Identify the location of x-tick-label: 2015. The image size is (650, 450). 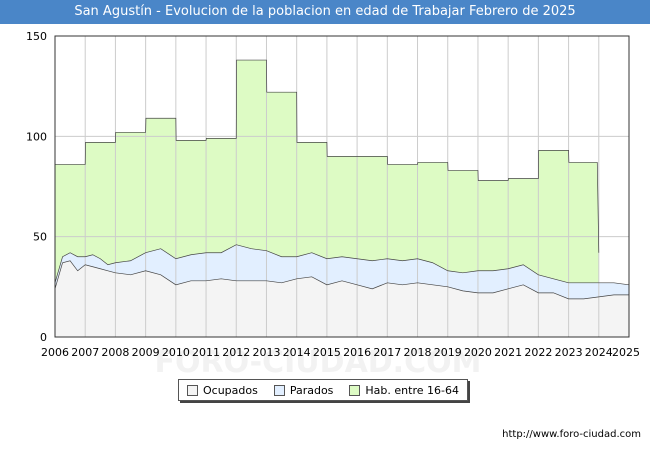
(327, 352).